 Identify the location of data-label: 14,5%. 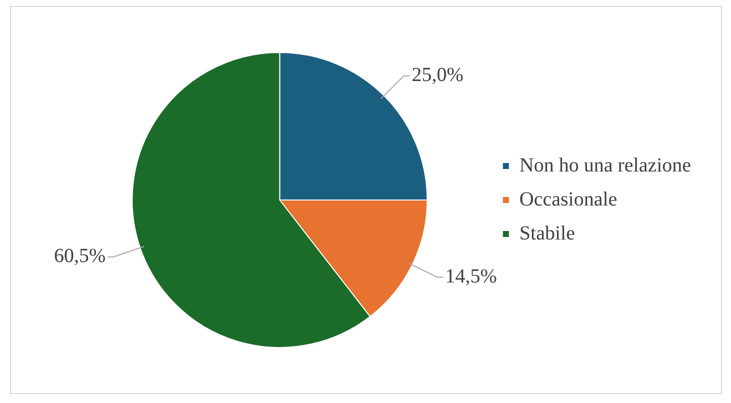
(471, 276).